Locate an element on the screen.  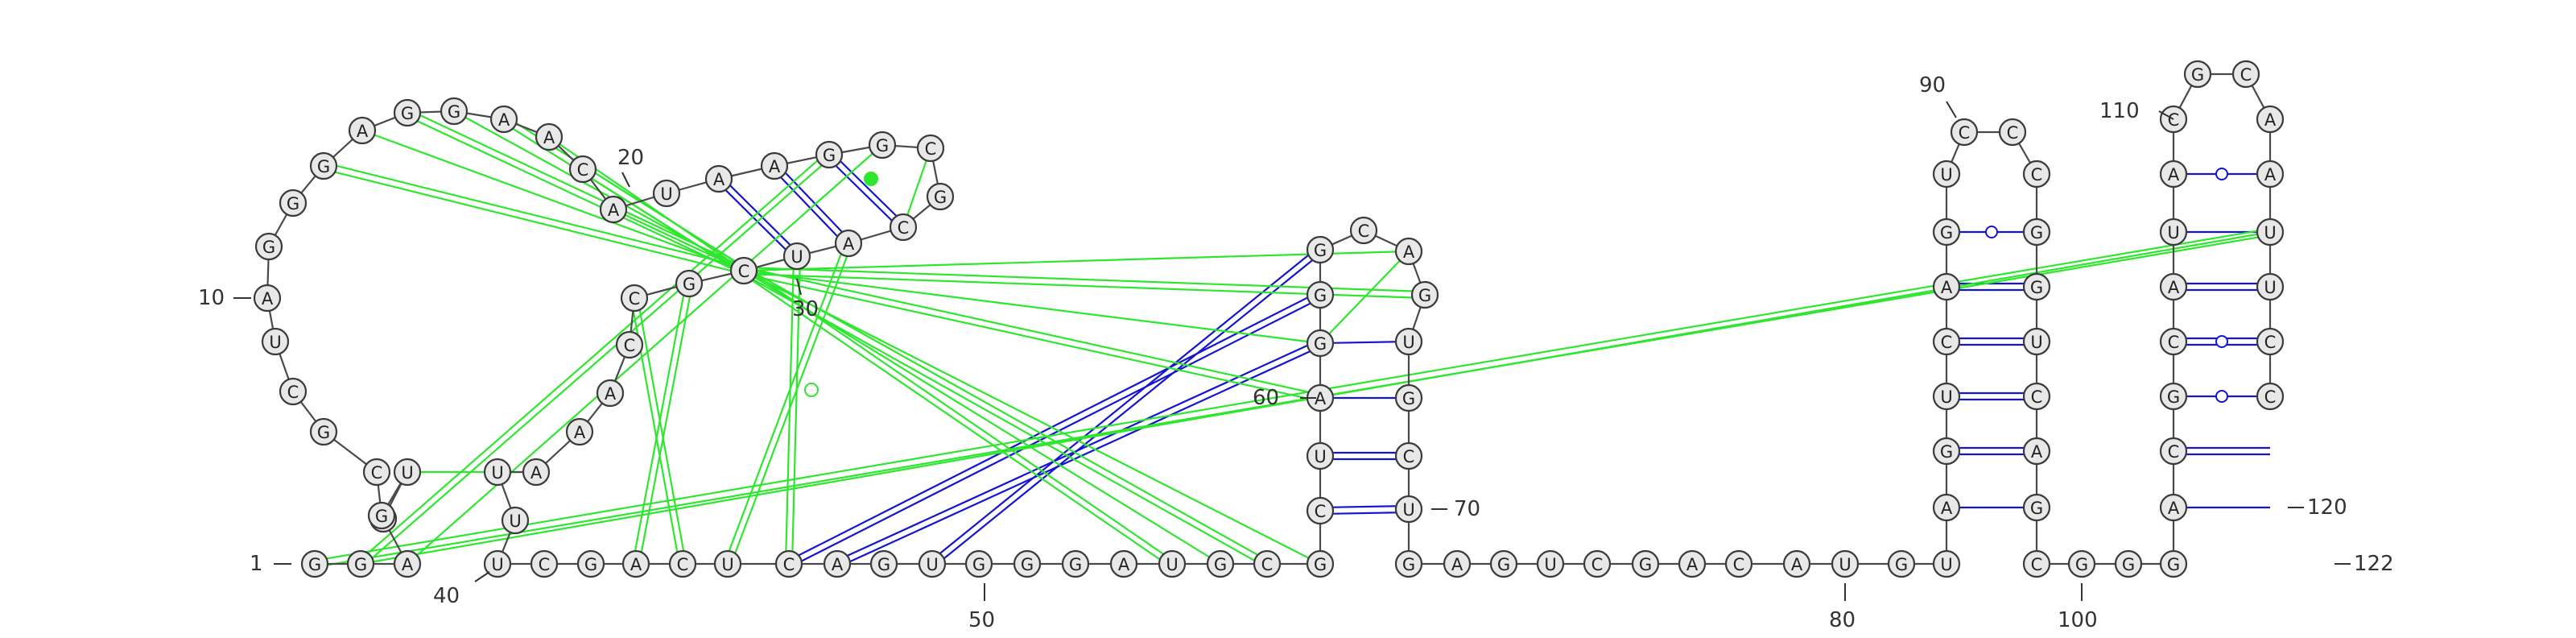
index-label-60: 60 is located at coordinates (1266, 398).